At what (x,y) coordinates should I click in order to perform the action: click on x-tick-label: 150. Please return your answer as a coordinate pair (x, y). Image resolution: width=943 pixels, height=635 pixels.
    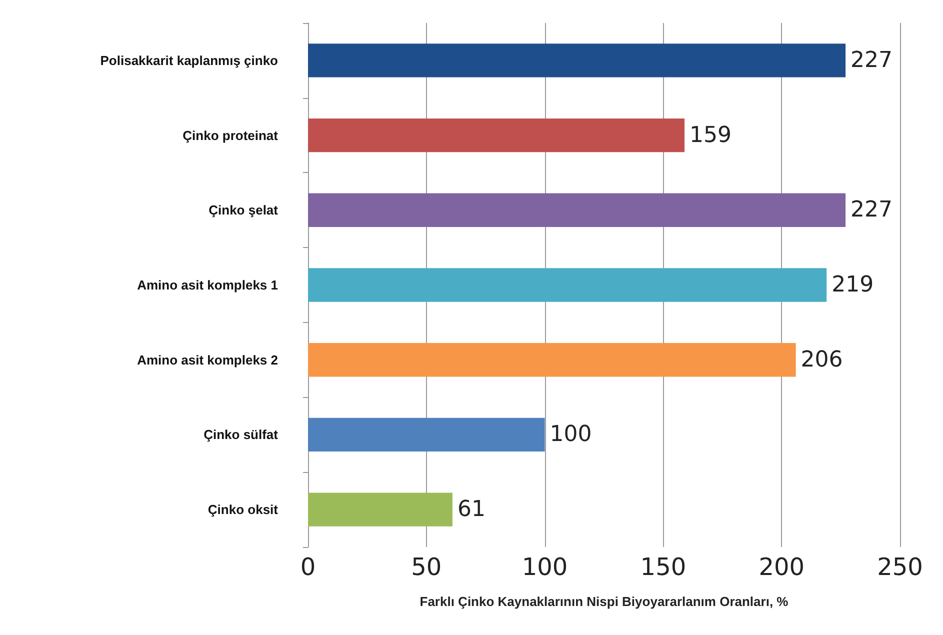
    Looking at the image, I should click on (663, 567).